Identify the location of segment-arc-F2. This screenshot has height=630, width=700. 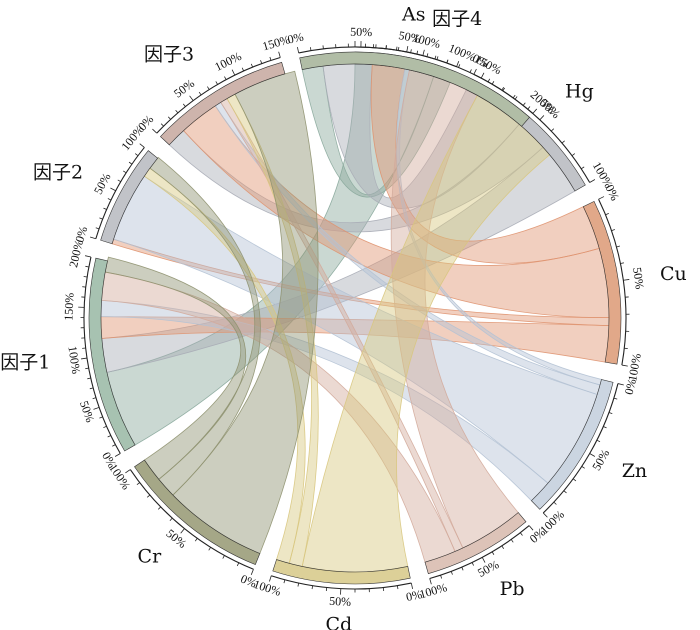
(129, 197).